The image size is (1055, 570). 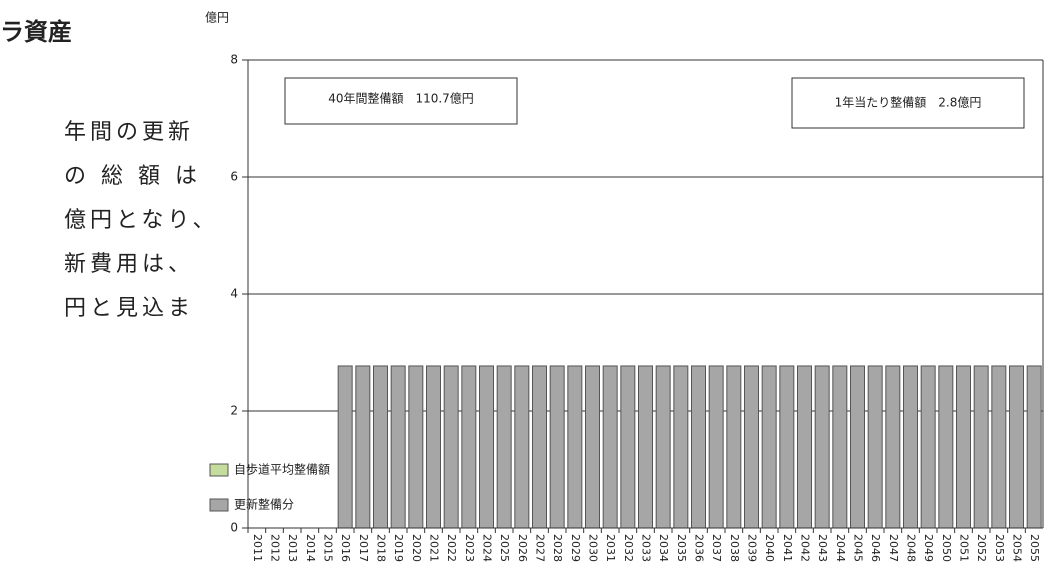 I want to click on x-tick-label: 2038, so click(x=734, y=548).